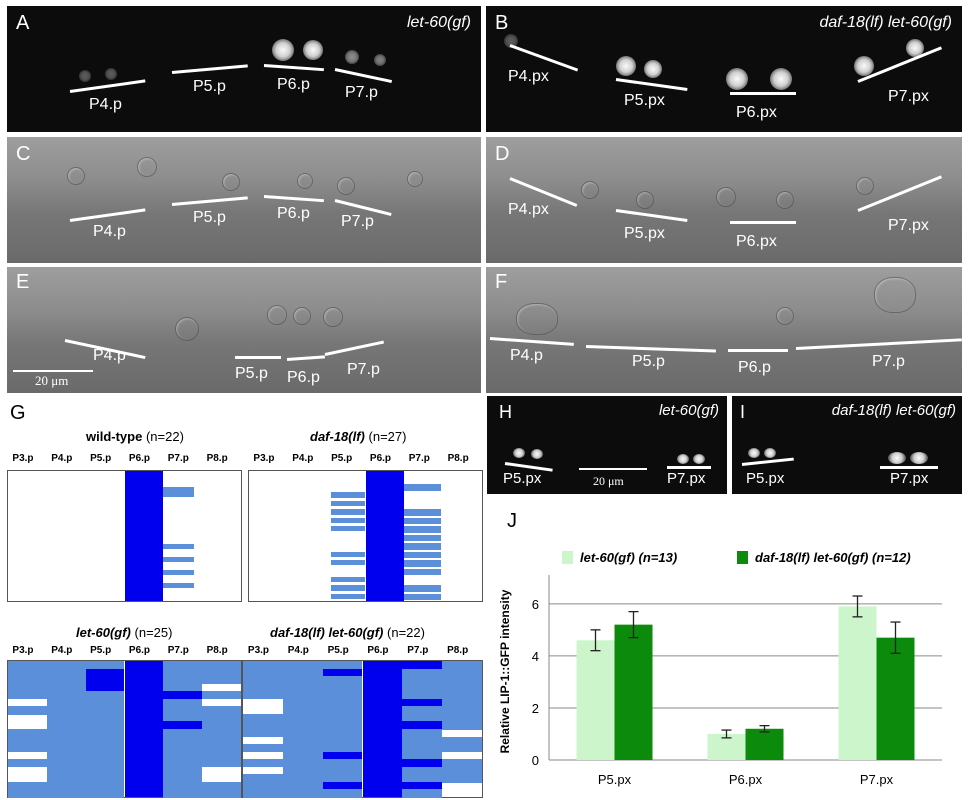 The width and height of the screenshot is (969, 800). What do you see at coordinates (53, 371) in the screenshot?
I see `scale-bar` at bounding box center [53, 371].